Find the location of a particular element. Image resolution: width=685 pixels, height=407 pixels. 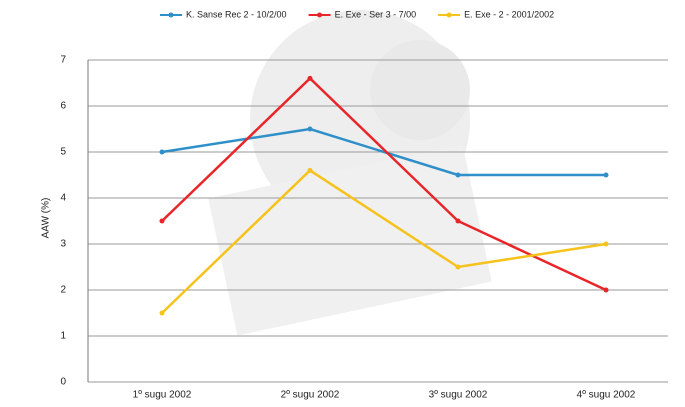

legend-label: E. Exe - 2 - 2001/2002 is located at coordinates (509, 14).